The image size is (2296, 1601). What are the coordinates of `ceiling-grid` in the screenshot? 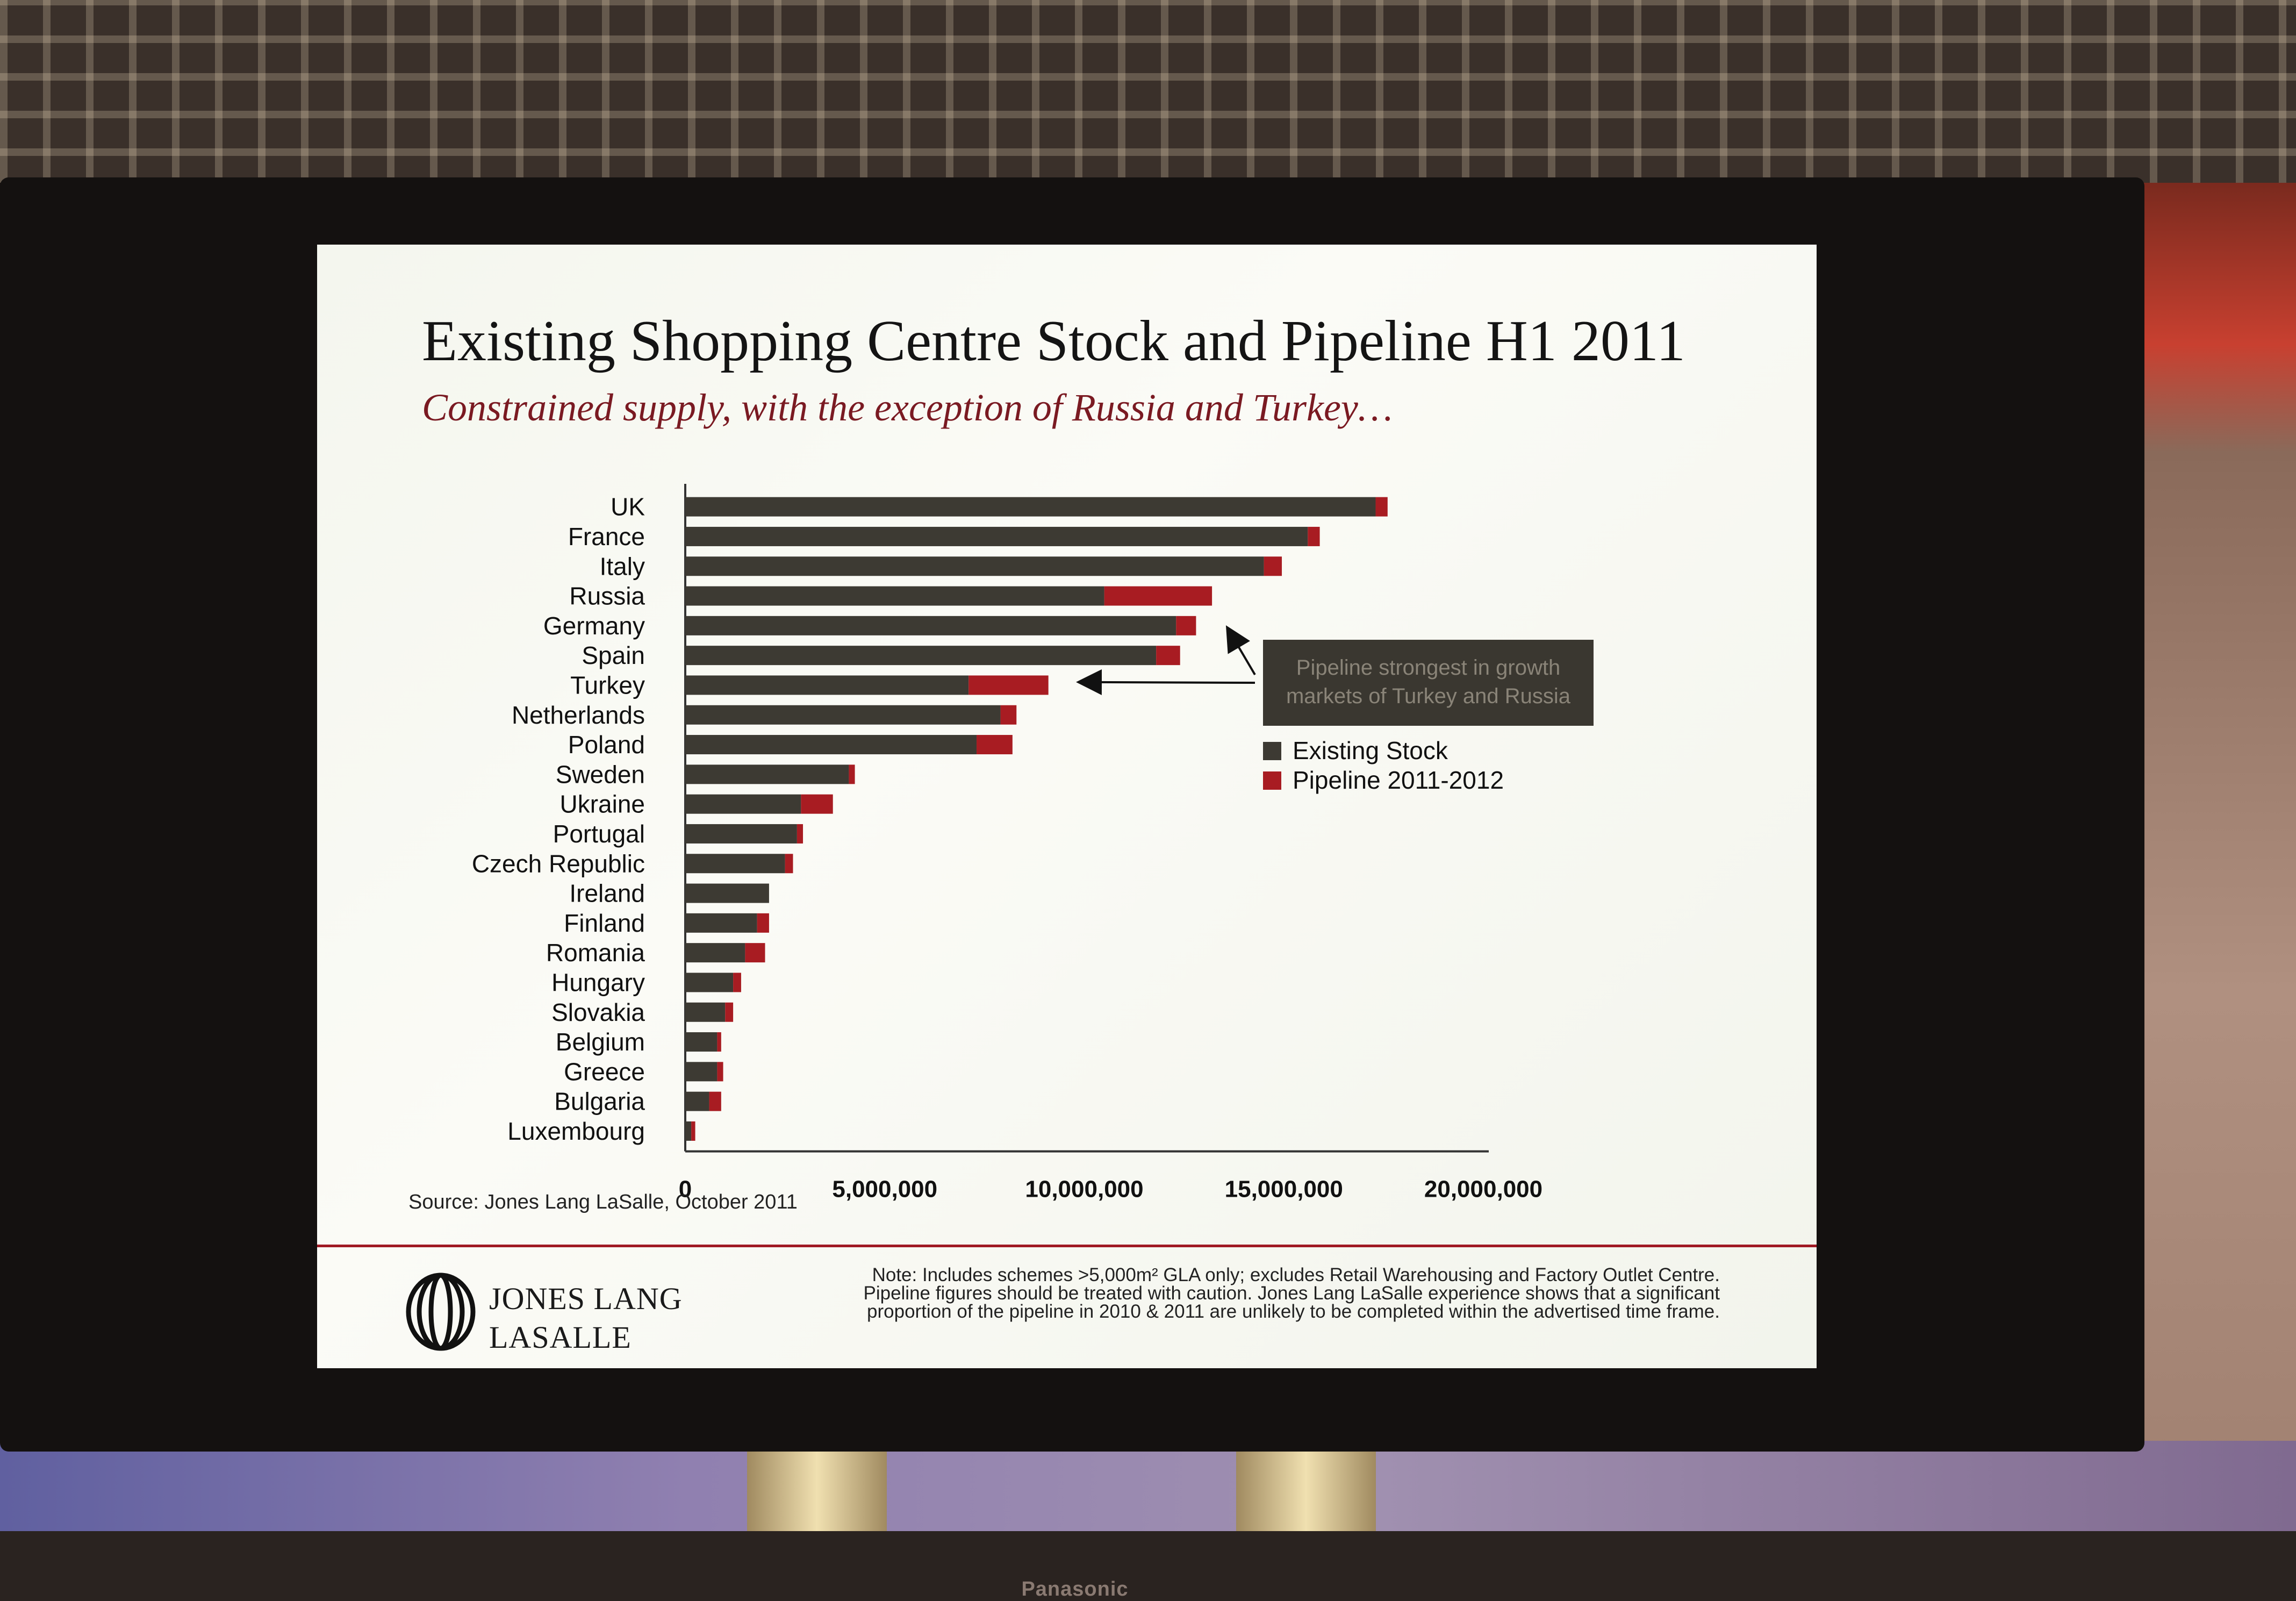 It's located at (1148, 97).